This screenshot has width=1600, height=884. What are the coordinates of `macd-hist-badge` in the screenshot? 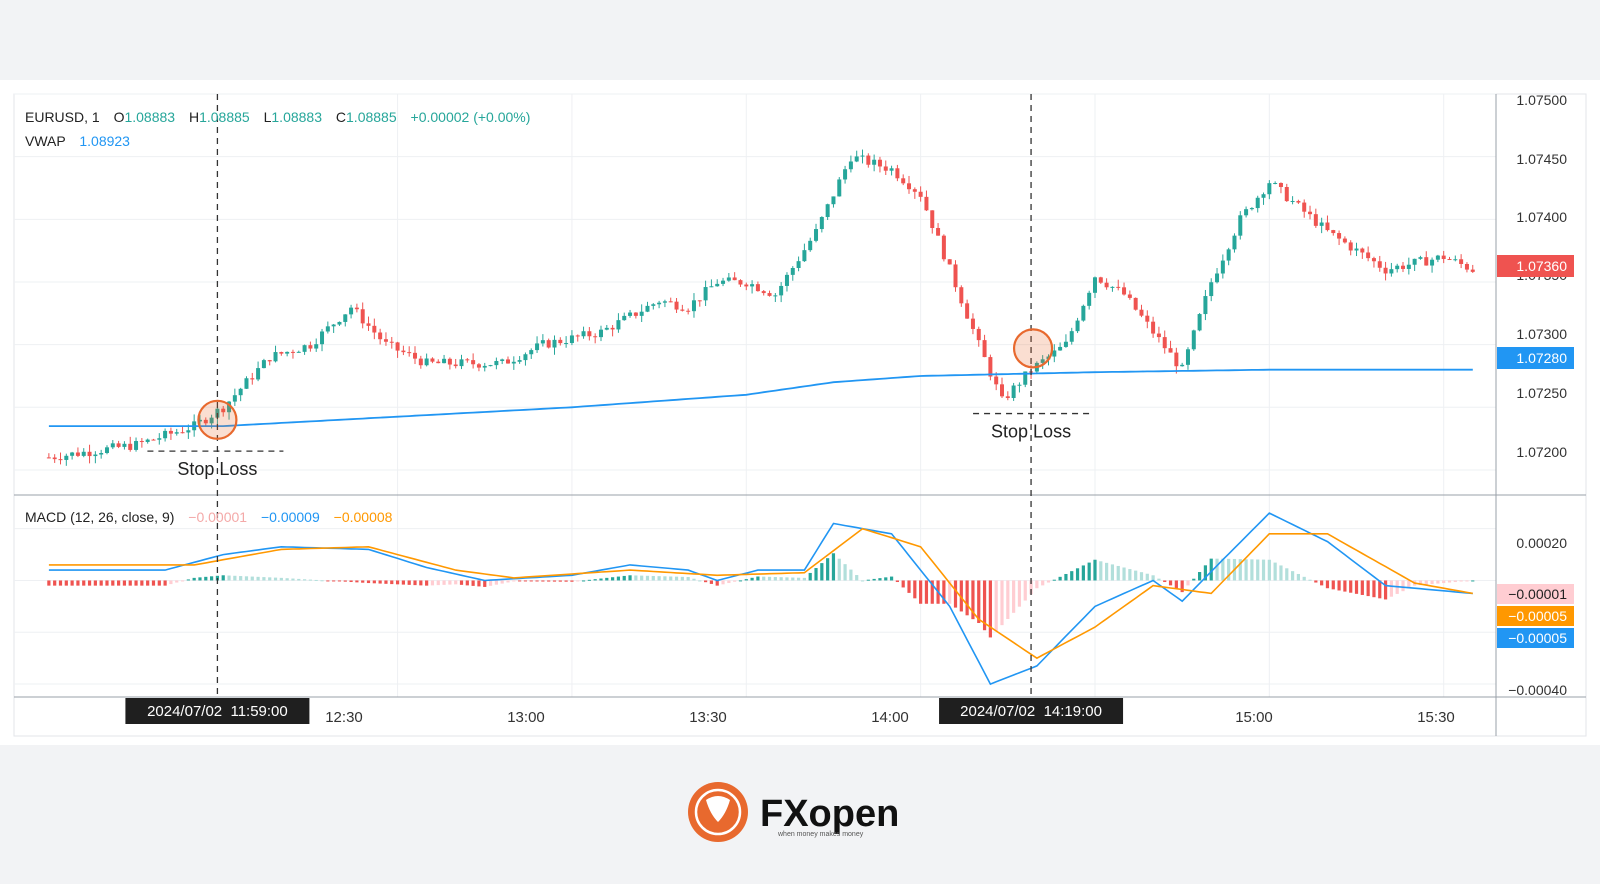 It's located at (1535, 594).